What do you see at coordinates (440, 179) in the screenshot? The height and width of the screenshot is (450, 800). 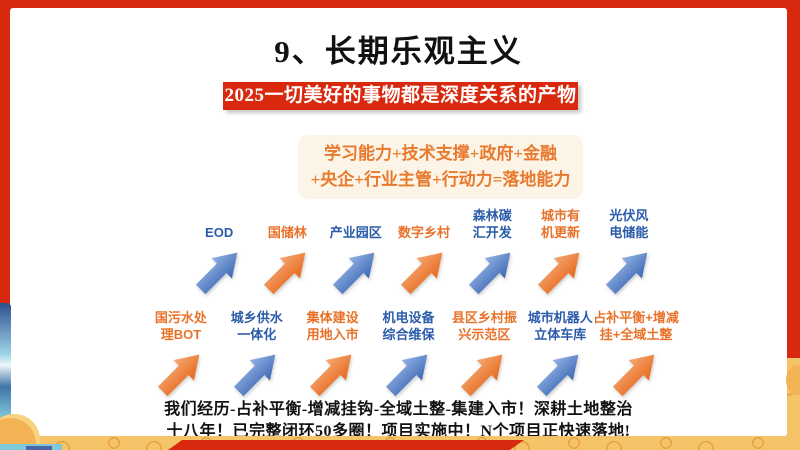 I see `formula-line-2: +央企+行业主管+行动力=落地能力` at bounding box center [440, 179].